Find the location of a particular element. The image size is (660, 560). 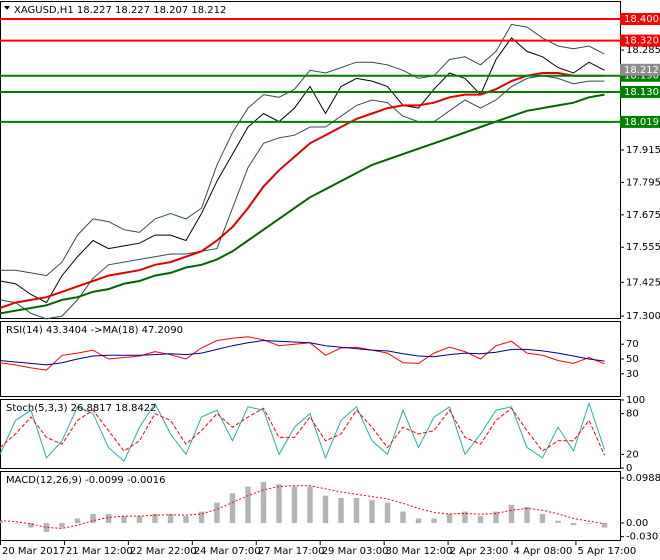

x-tick-label: 20 Mar 2017 is located at coordinates (33, 551).